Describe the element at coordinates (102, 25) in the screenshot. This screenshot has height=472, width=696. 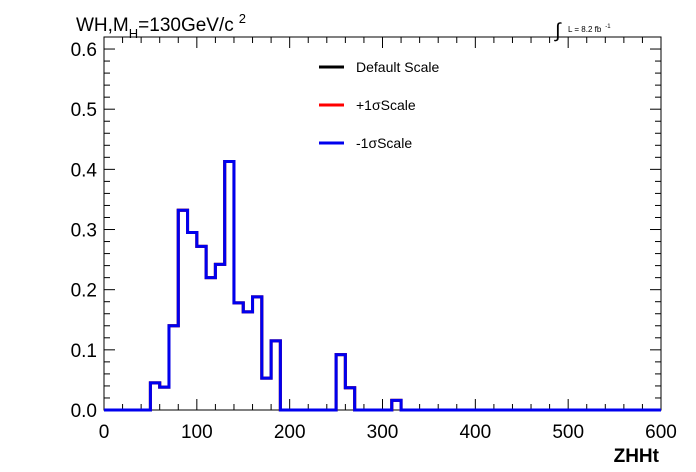
I see `title-main: WH,M` at that location.